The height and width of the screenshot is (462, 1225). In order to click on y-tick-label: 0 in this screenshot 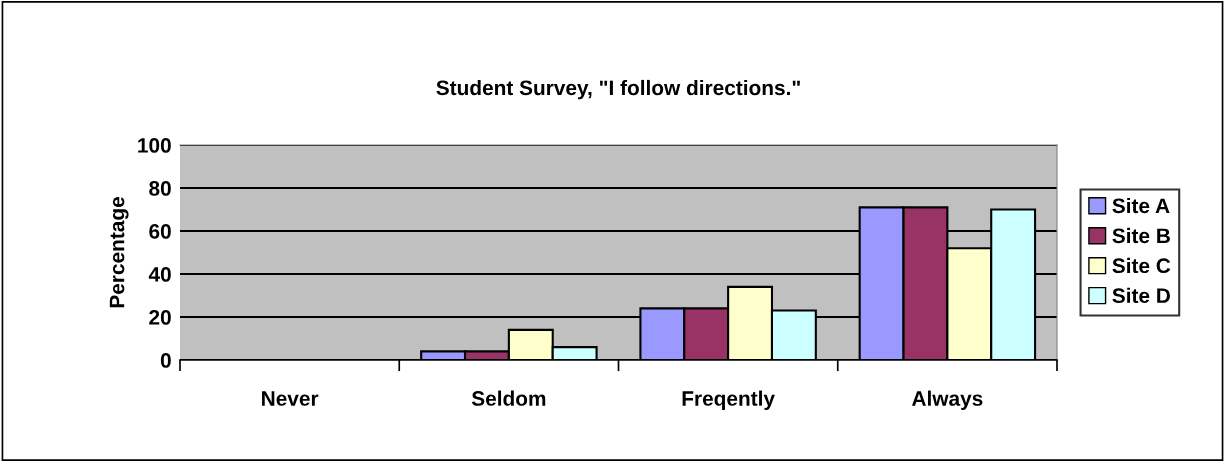, I will do `click(165, 360)`.